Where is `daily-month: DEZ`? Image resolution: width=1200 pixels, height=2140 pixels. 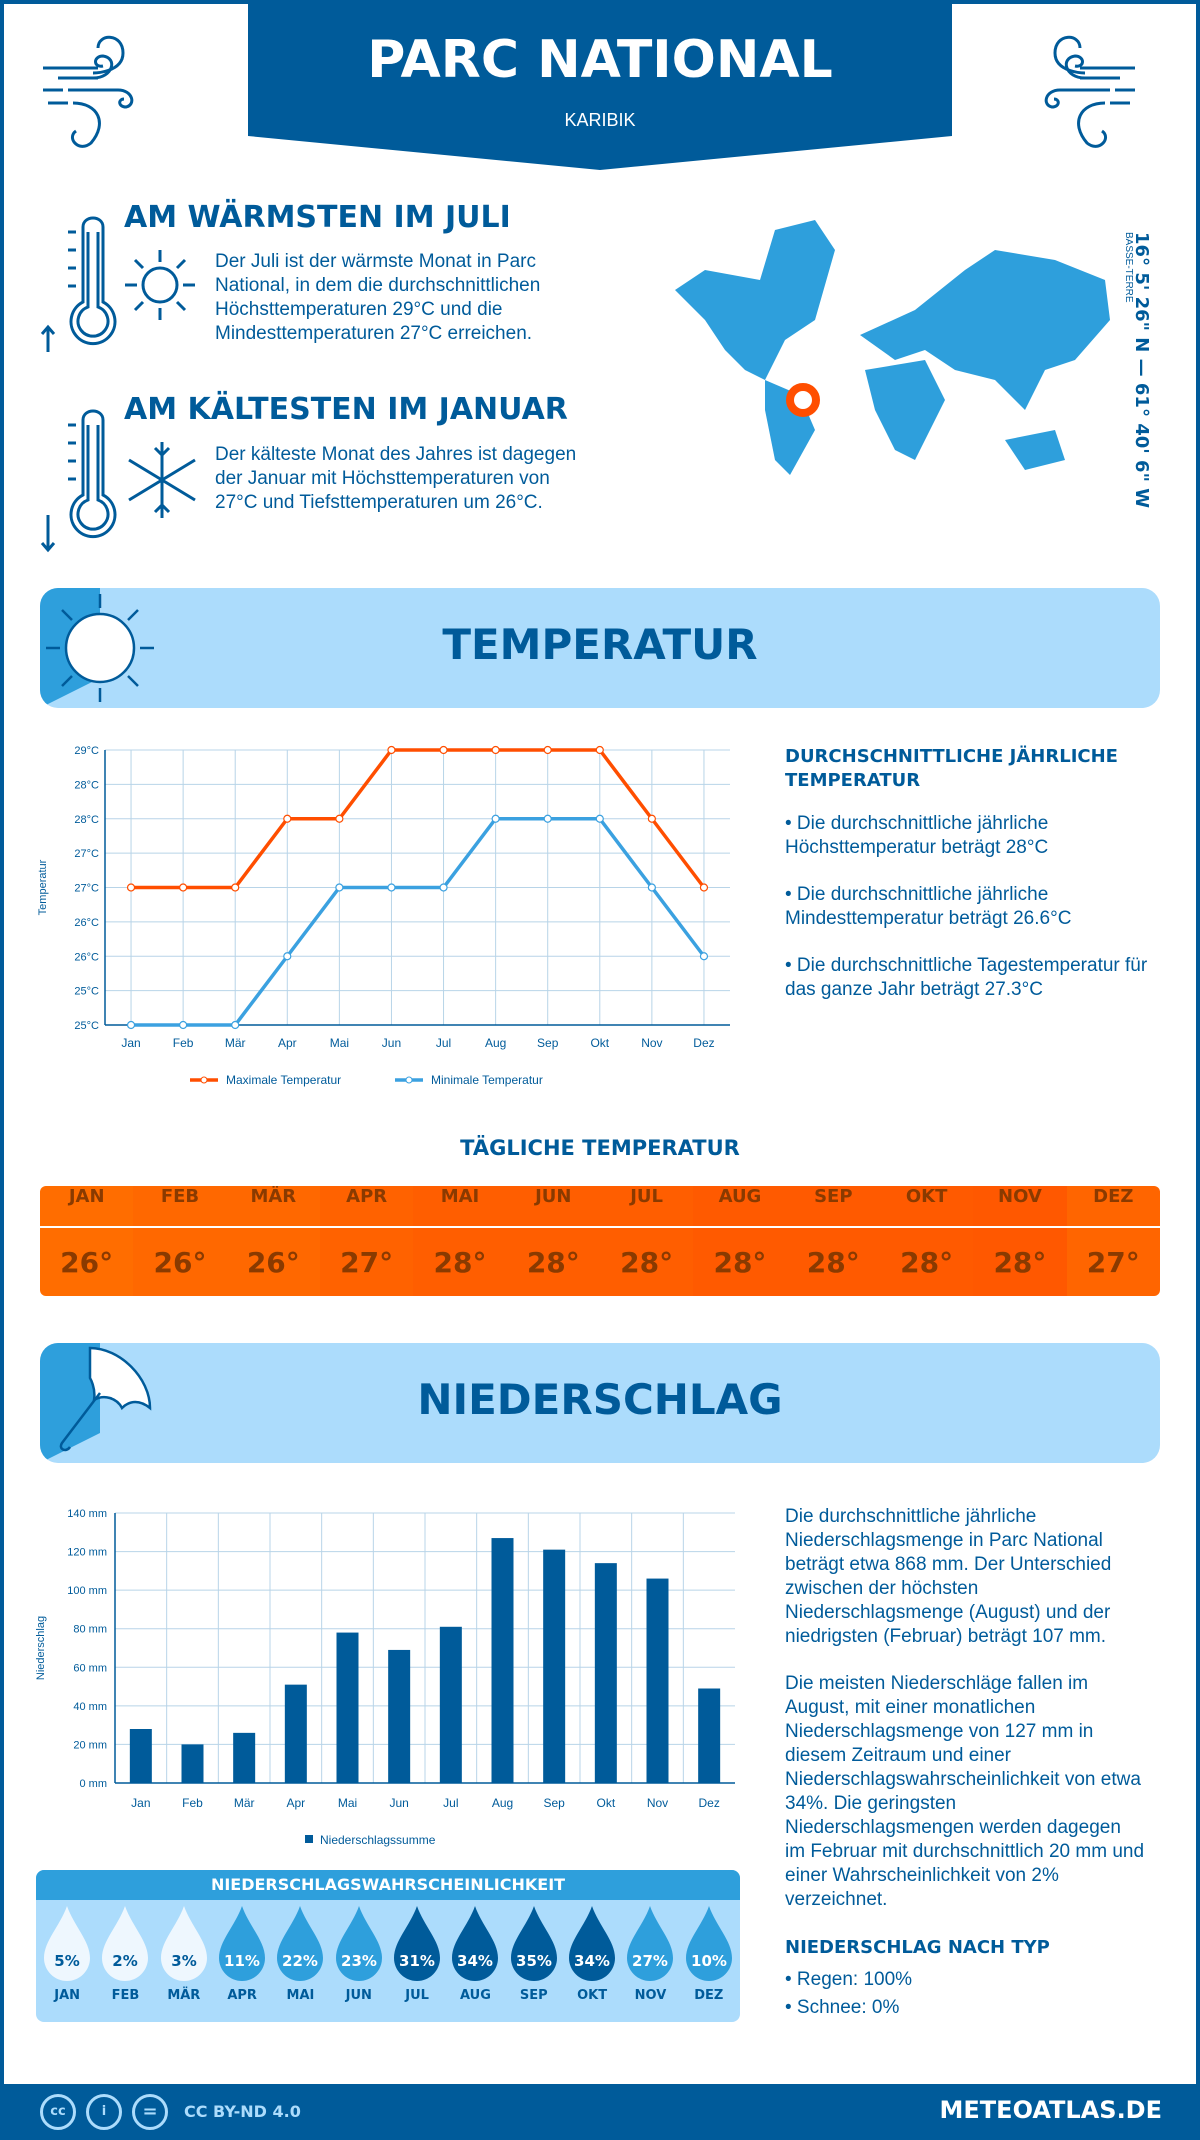 daily-month: DEZ is located at coordinates (1113, 1207).